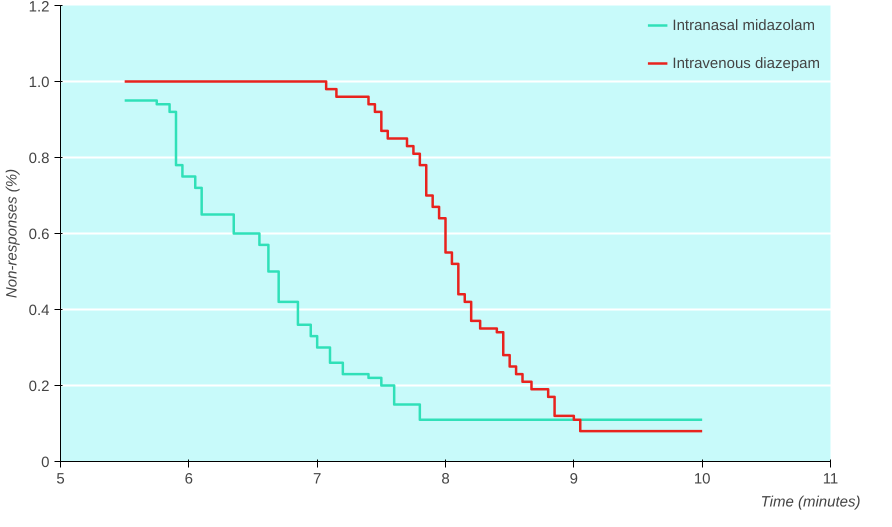 This screenshot has width=892, height=527. I want to click on x-axis-title: Time (minutes), so click(810, 502).